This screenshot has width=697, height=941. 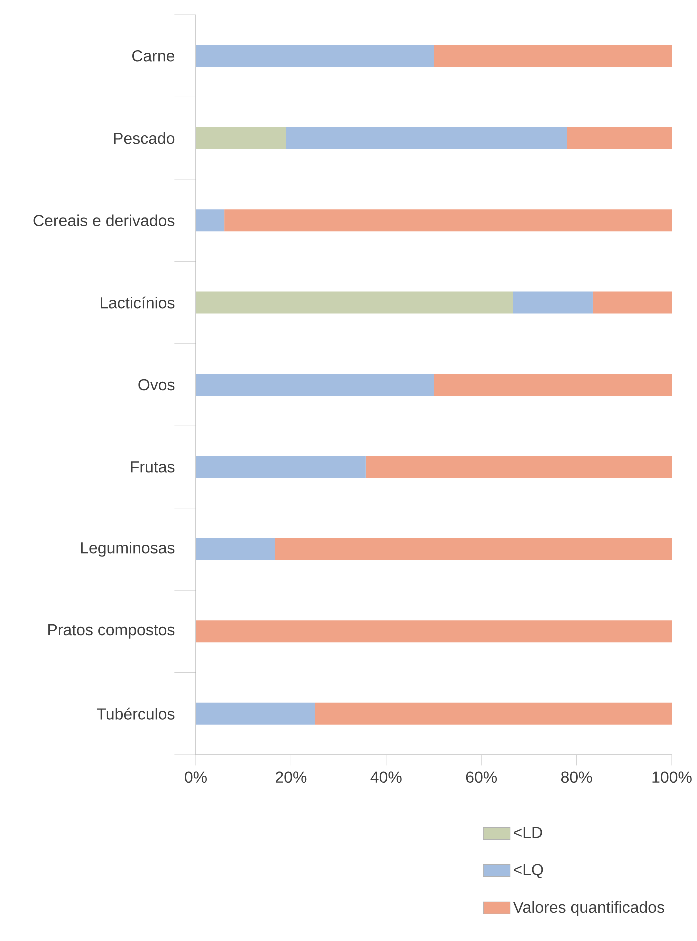 What do you see at coordinates (482, 778) in the screenshot?
I see `x-tick-label: 60%` at bounding box center [482, 778].